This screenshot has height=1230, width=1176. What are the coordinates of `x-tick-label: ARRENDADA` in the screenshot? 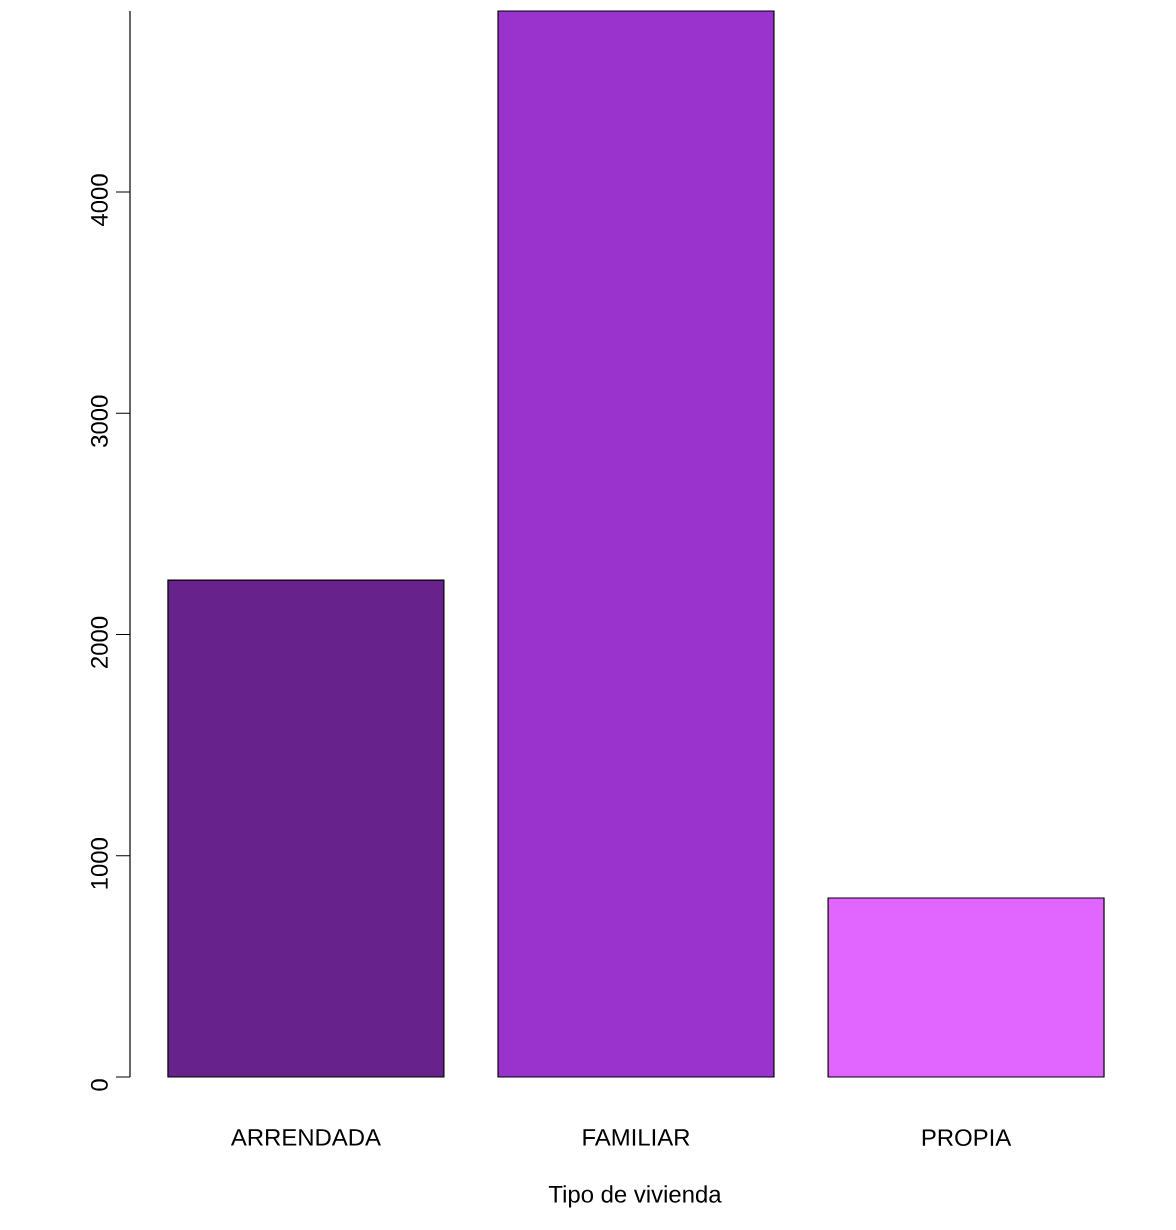 It's located at (305, 1137).